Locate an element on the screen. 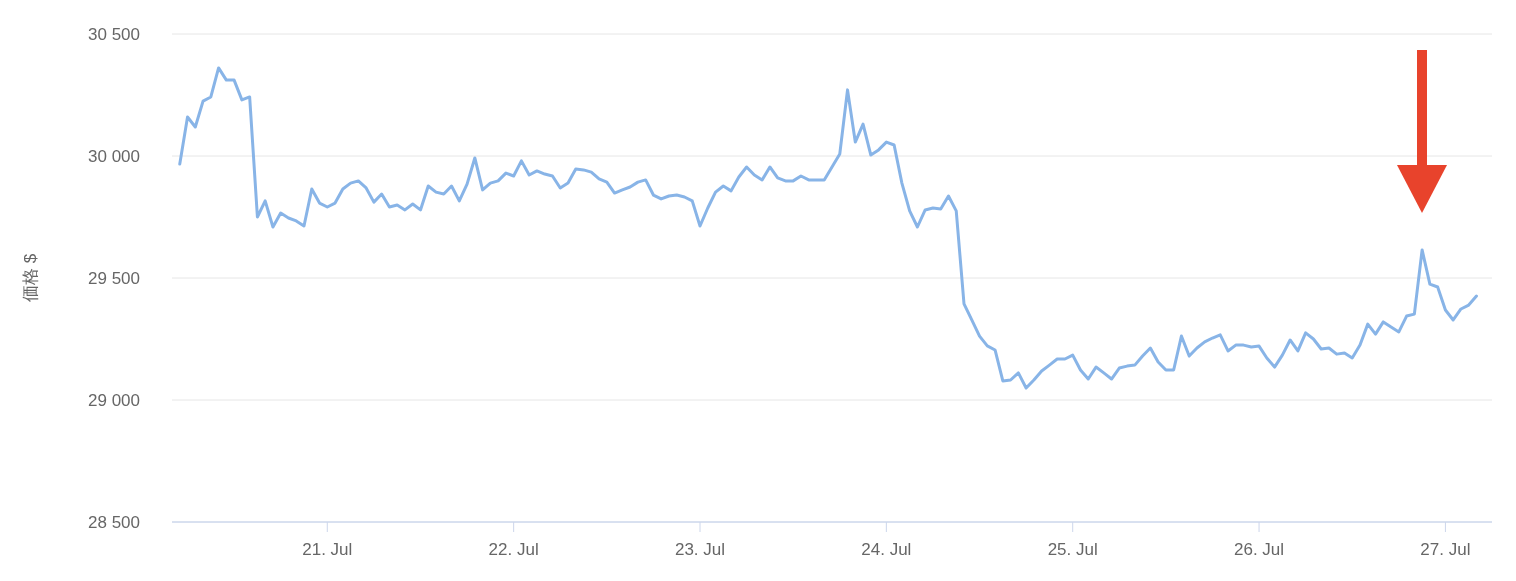  x-tick-label: 24. Jul is located at coordinates (886, 549).